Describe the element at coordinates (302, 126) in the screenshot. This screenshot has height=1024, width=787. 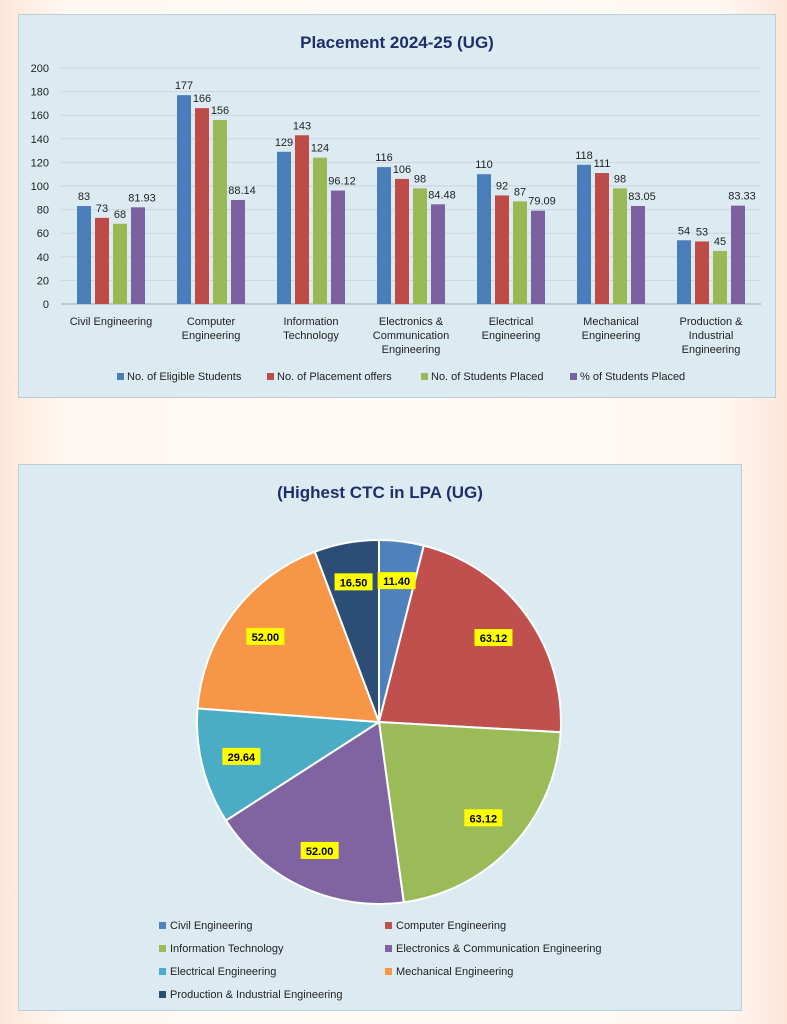
I see `bar-data-label: 143` at that location.